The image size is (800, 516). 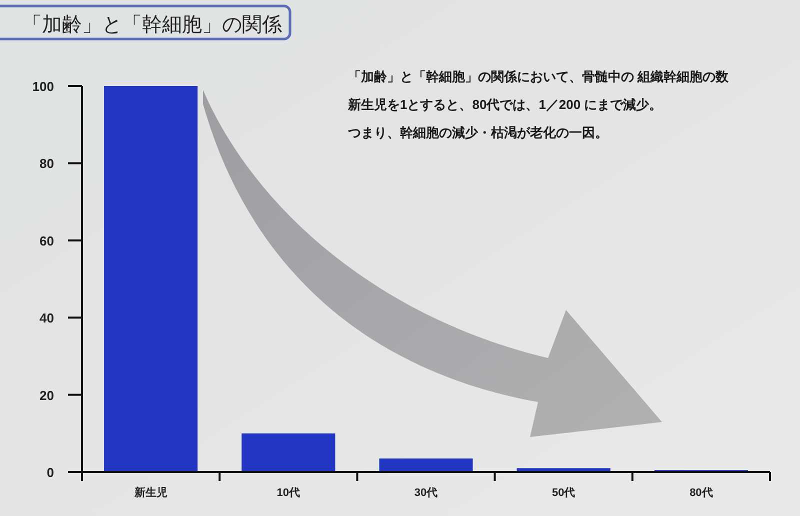 I want to click on y-tick-label: 0, so click(x=50, y=472).